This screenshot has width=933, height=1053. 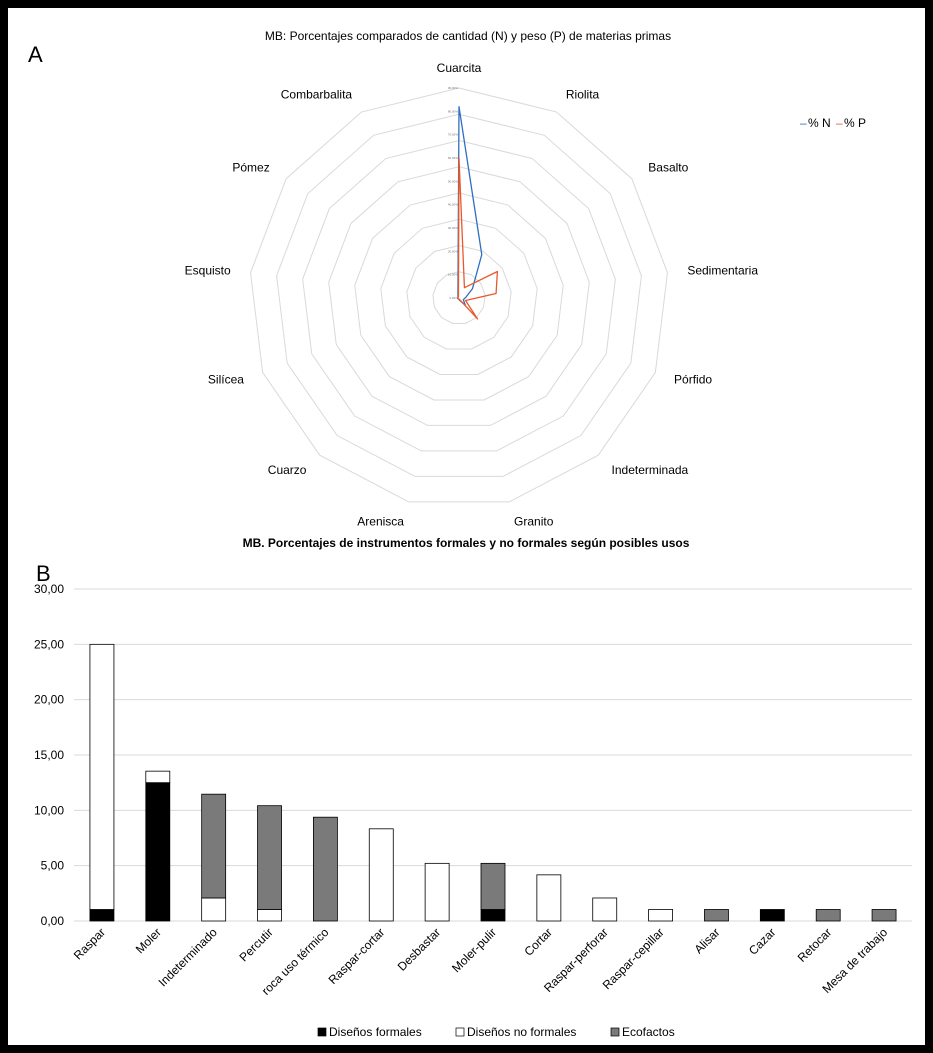 What do you see at coordinates (615, 1032) in the screenshot?
I see `legend-swatch-ecofactos` at bounding box center [615, 1032].